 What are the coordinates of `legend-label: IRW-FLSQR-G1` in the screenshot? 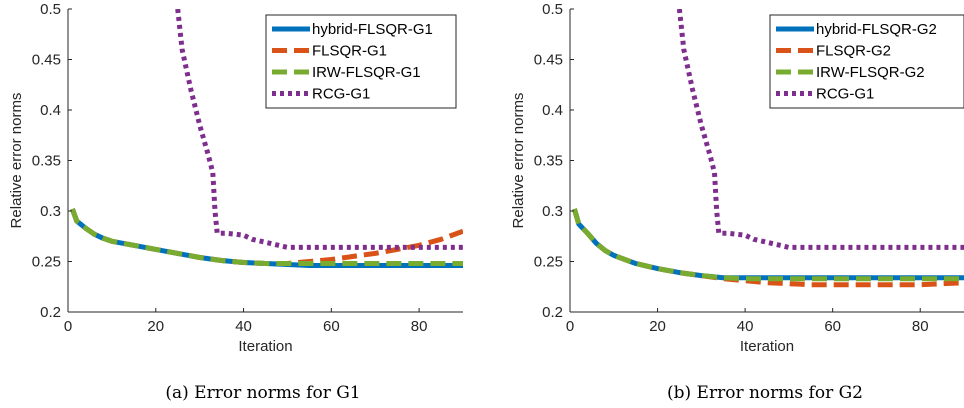 It's located at (366, 72).